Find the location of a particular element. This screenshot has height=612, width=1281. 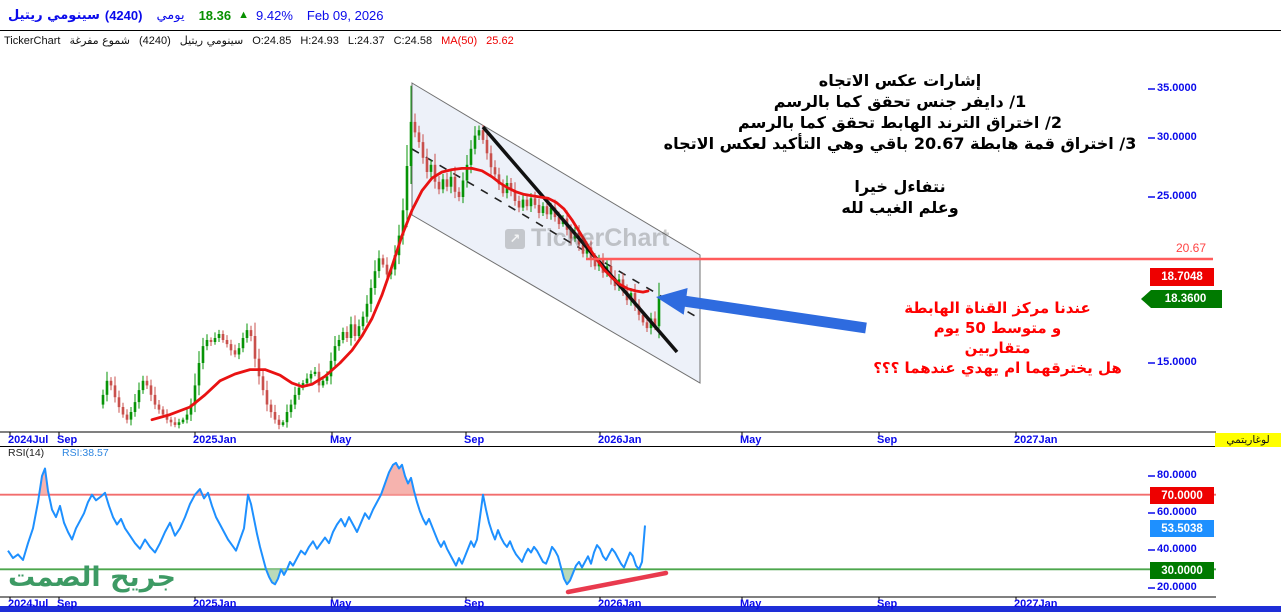

instrument-code: (4240) is located at coordinates (154, 40).